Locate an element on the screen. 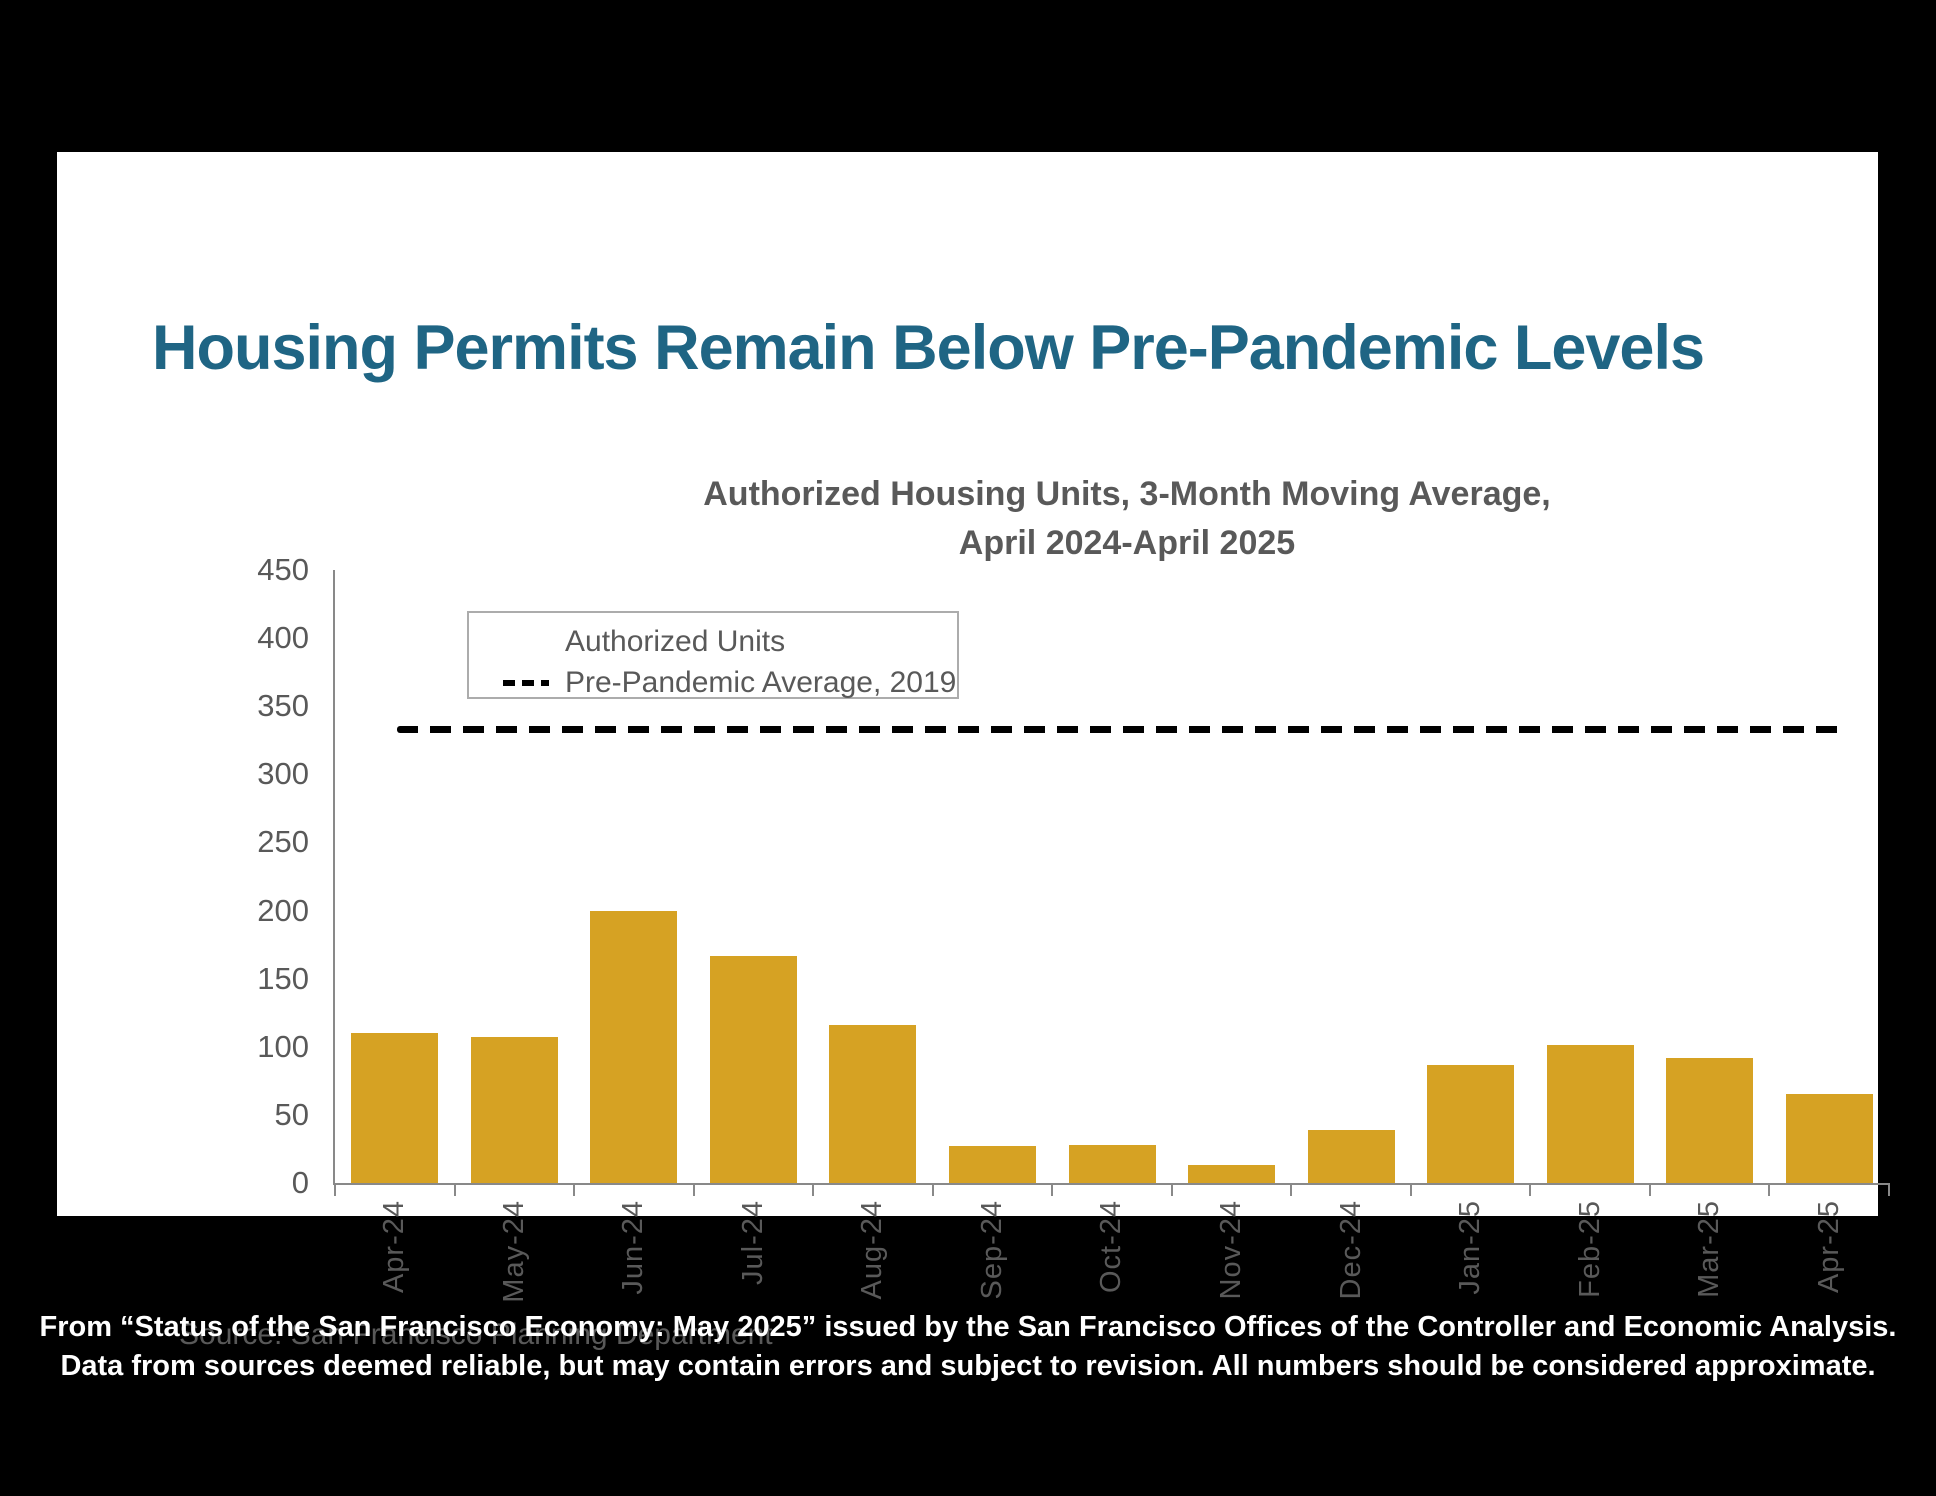 The image size is (1936, 1496). legend-label-pre-pandemic-average: Pre-Pandemic Average, 2019 is located at coordinates (761, 682).